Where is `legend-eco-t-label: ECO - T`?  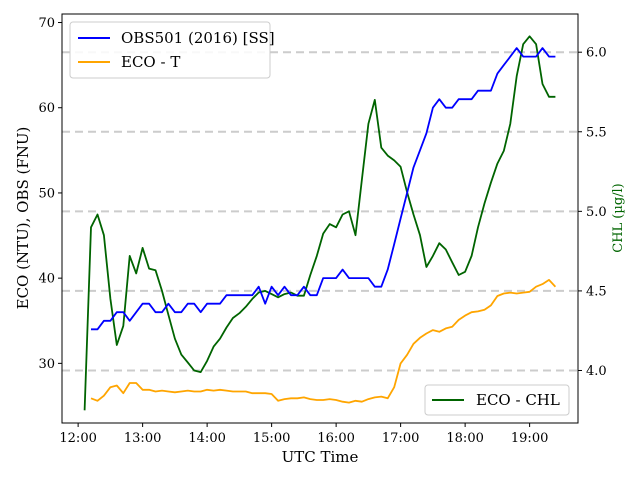 legend-eco-t-label: ECO - T is located at coordinates (150, 62).